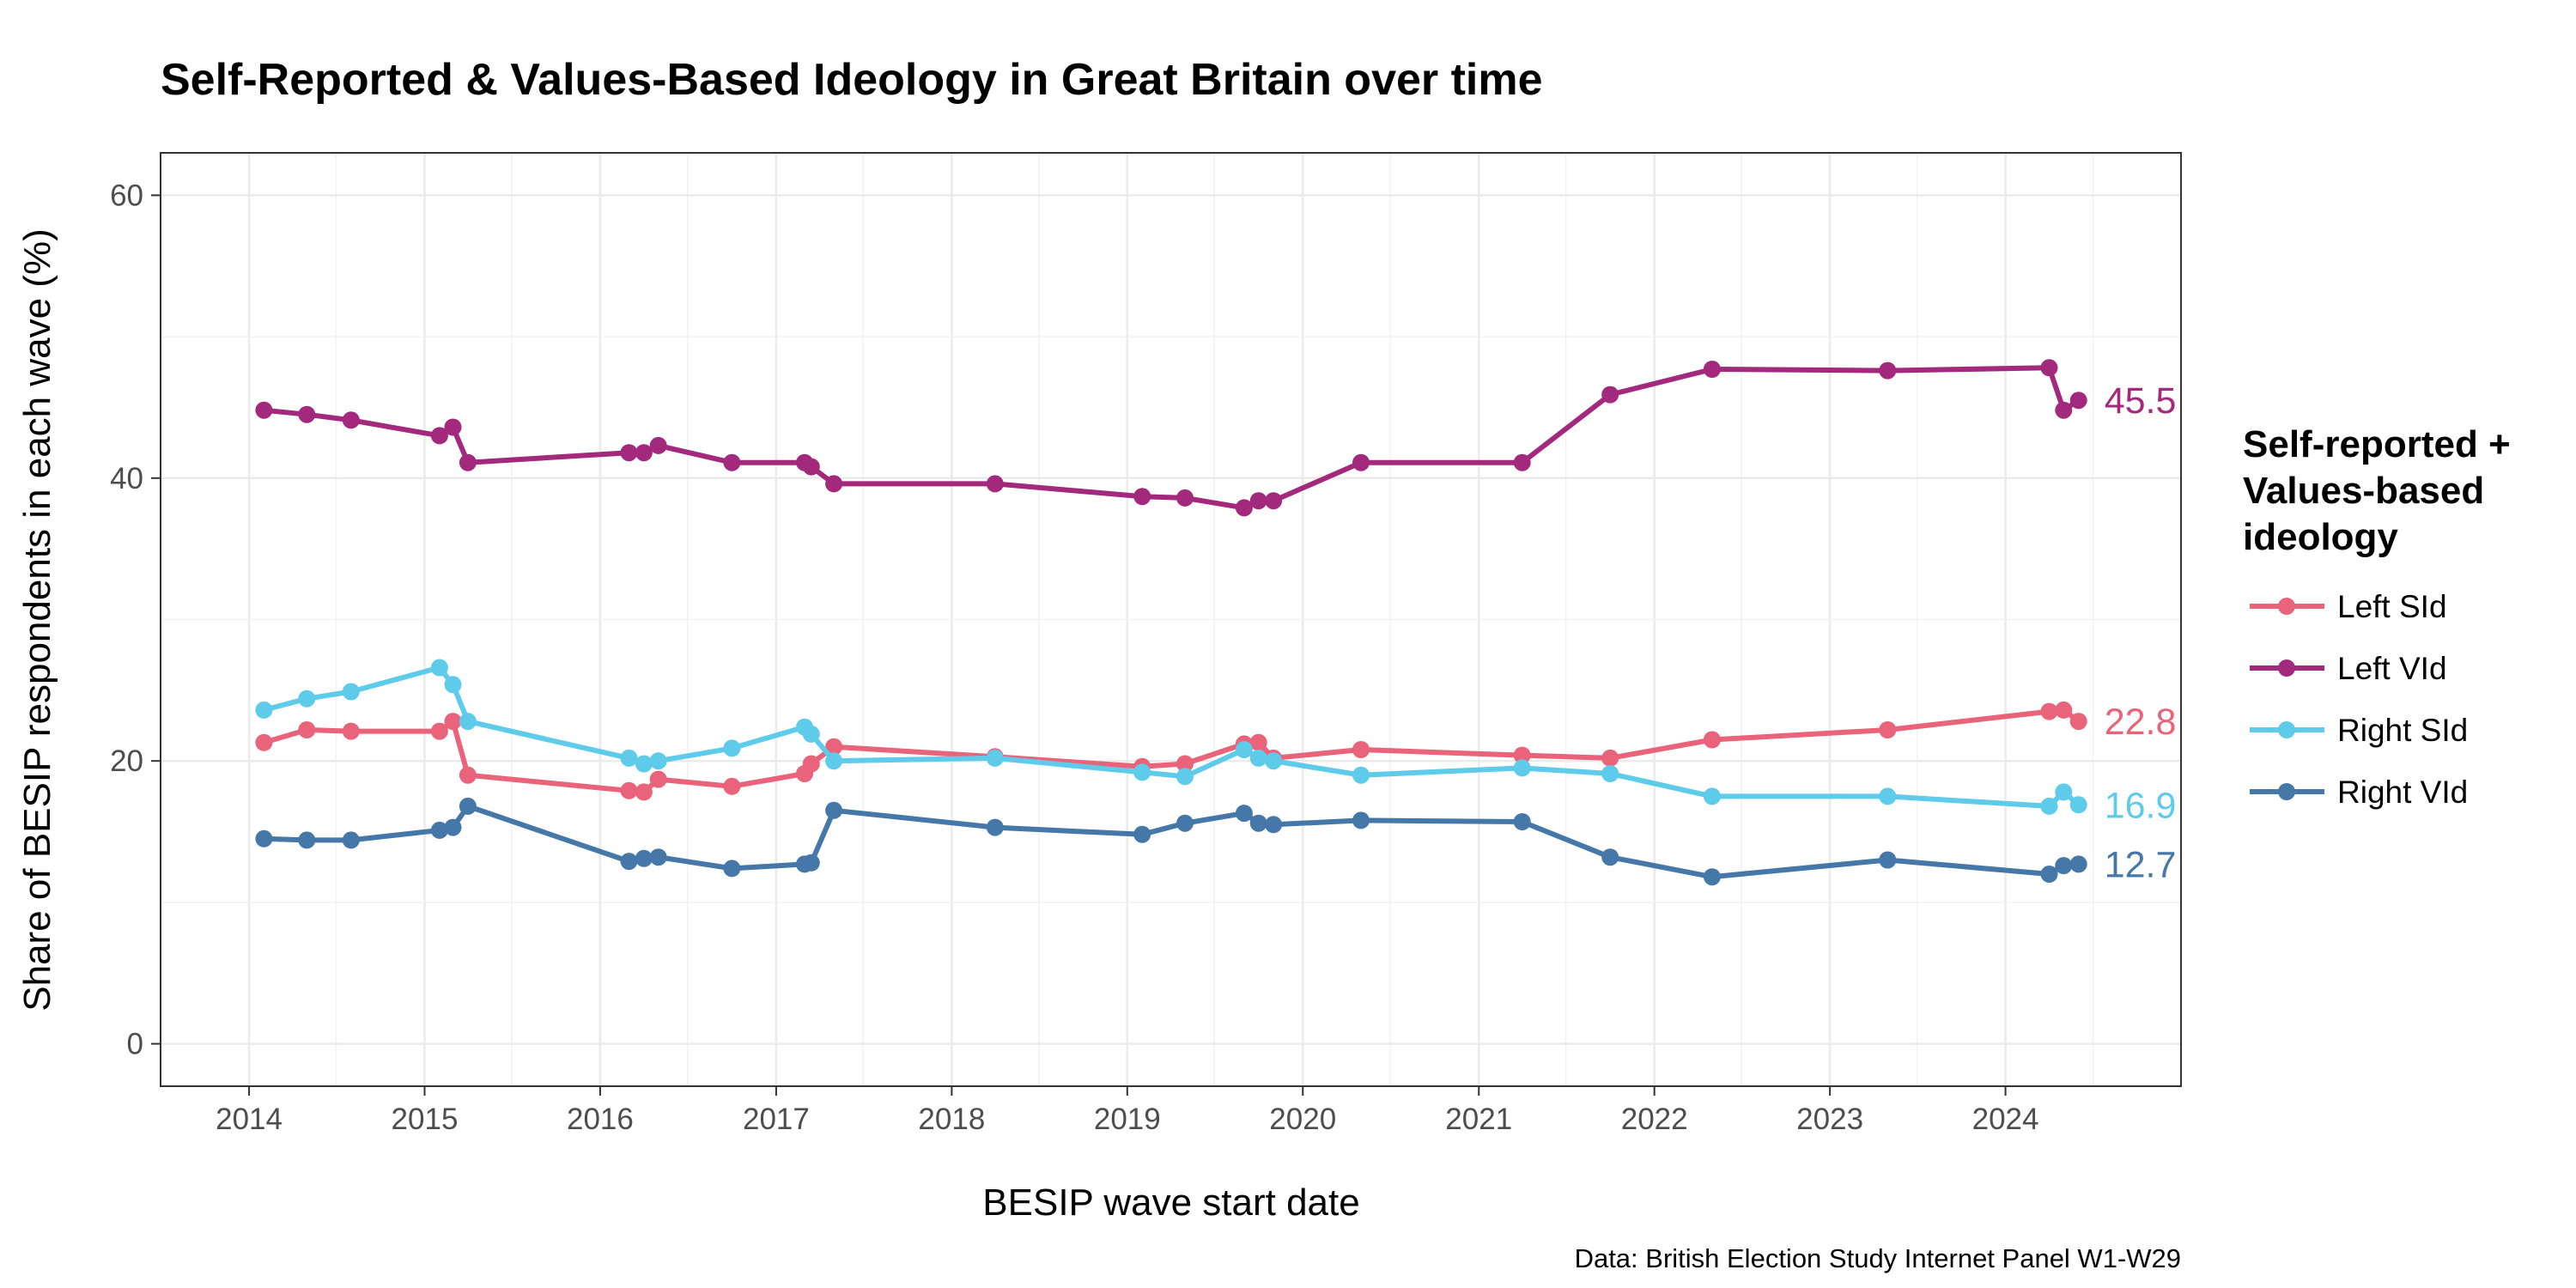  What do you see at coordinates (2377, 444) in the screenshot?
I see `legend-title: Self-reported +` at bounding box center [2377, 444].